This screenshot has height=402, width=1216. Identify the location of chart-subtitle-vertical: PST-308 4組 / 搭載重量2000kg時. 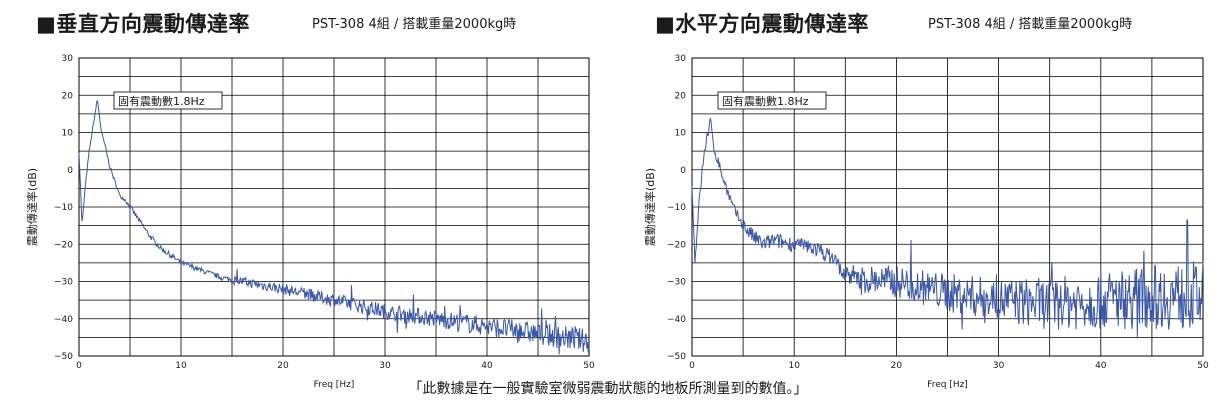
(414, 24).